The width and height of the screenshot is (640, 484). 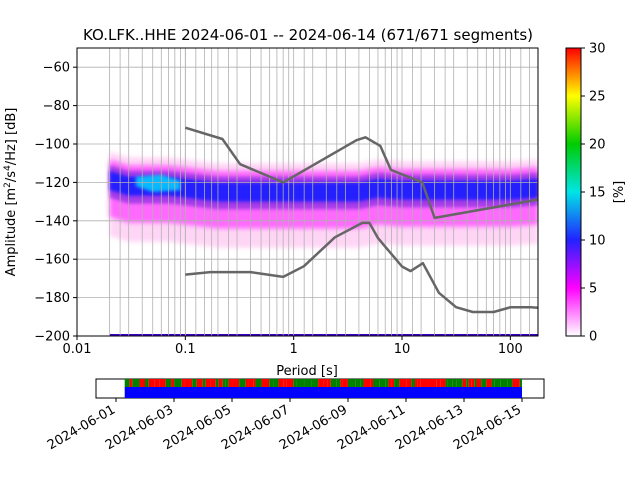 What do you see at coordinates (52, 337) in the screenshot?
I see `y-tick-label: −200` at bounding box center [52, 337].